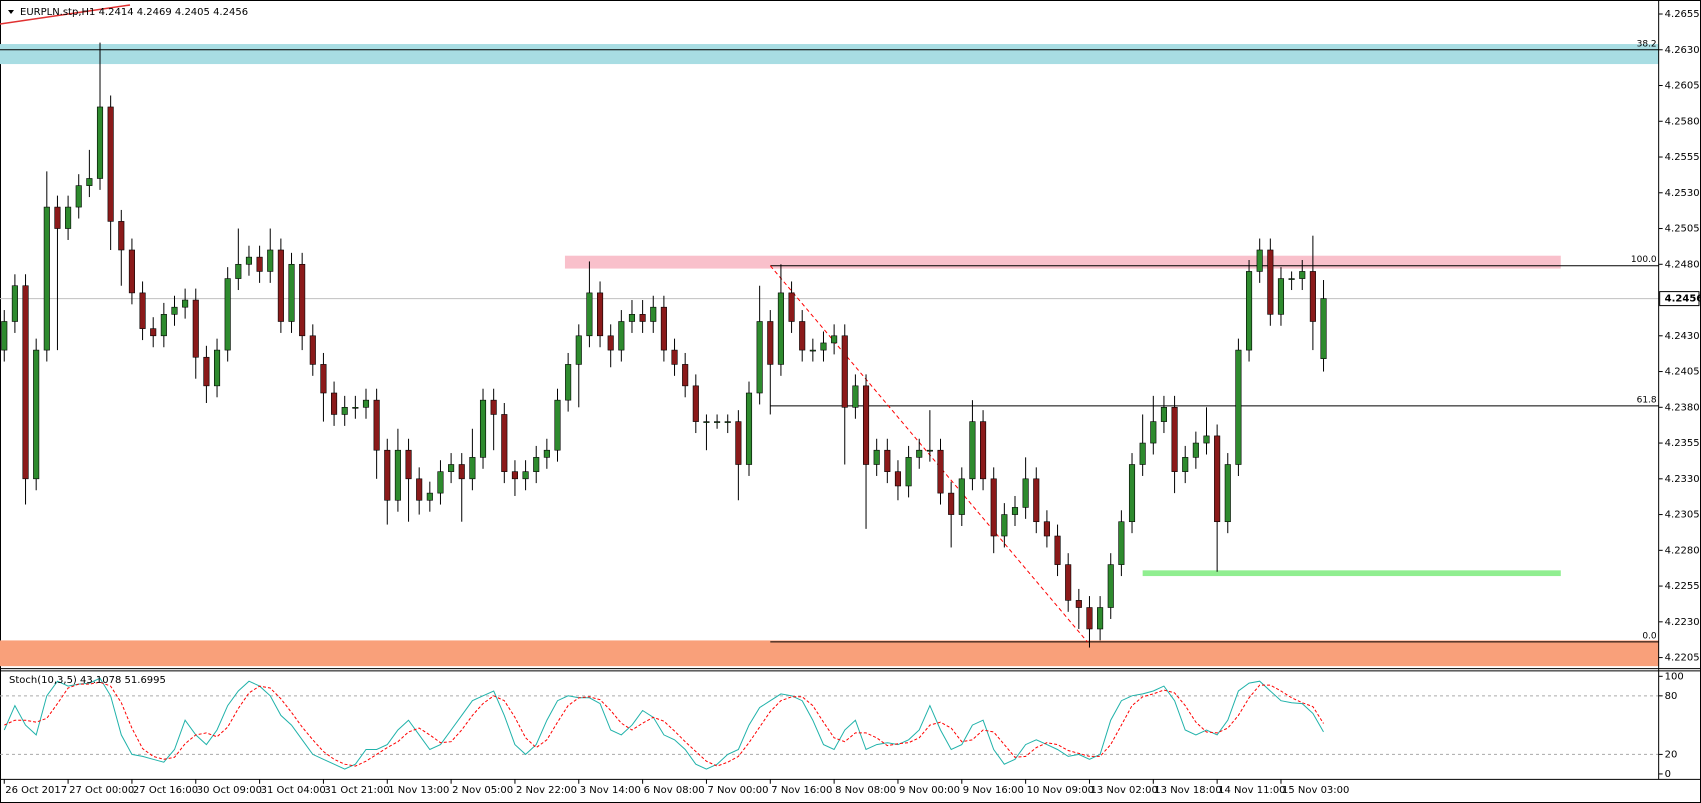 This screenshot has width=1701, height=803. What do you see at coordinates (1671, 696) in the screenshot?
I see `y-tick-label: 80` at bounding box center [1671, 696].